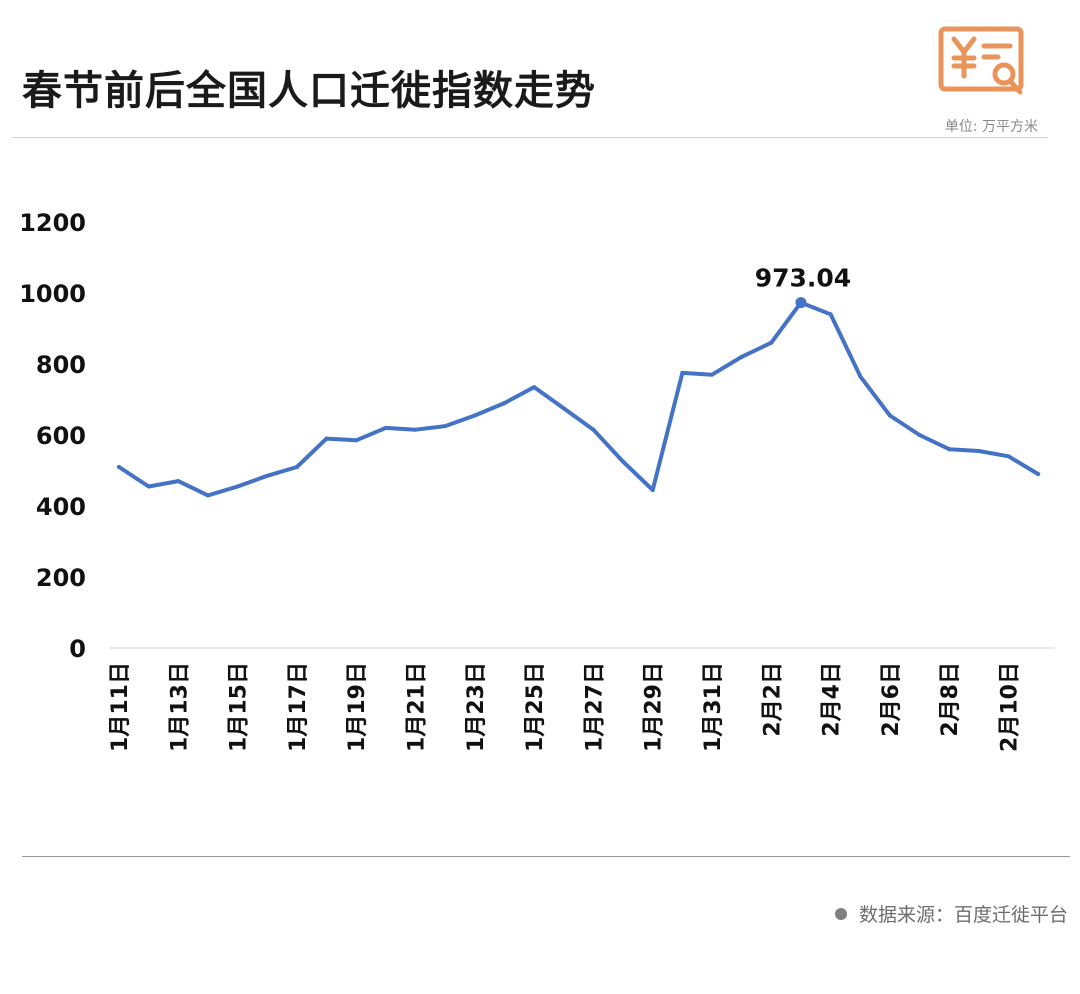 The height and width of the screenshot is (994, 1080). Describe the element at coordinates (120, 707) in the screenshot. I see `x-tick-label: 1月11日` at that location.